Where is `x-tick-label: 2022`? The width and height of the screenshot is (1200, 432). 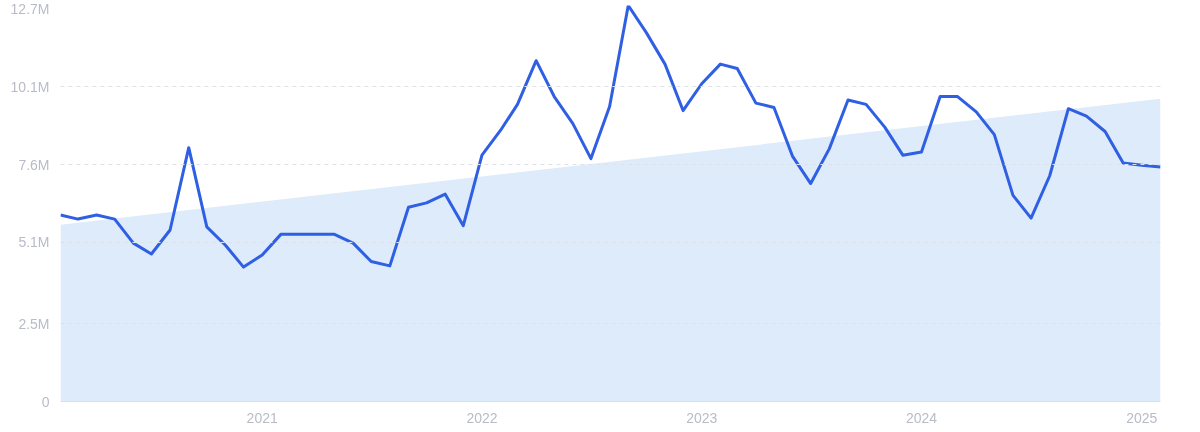 x-tick-label: 2022 is located at coordinates (482, 417).